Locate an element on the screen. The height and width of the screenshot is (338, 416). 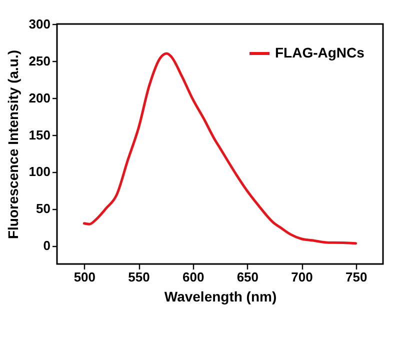
y-axis-title: Fluorescence Intensity (a.u.) is located at coordinates (12, 145).